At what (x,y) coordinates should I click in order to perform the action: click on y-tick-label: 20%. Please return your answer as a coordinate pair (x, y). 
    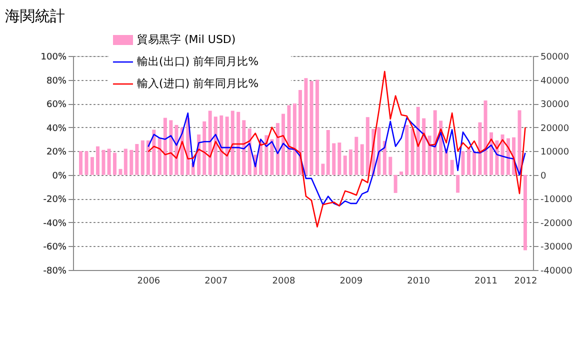
    Looking at the image, I should click on (56, 153).